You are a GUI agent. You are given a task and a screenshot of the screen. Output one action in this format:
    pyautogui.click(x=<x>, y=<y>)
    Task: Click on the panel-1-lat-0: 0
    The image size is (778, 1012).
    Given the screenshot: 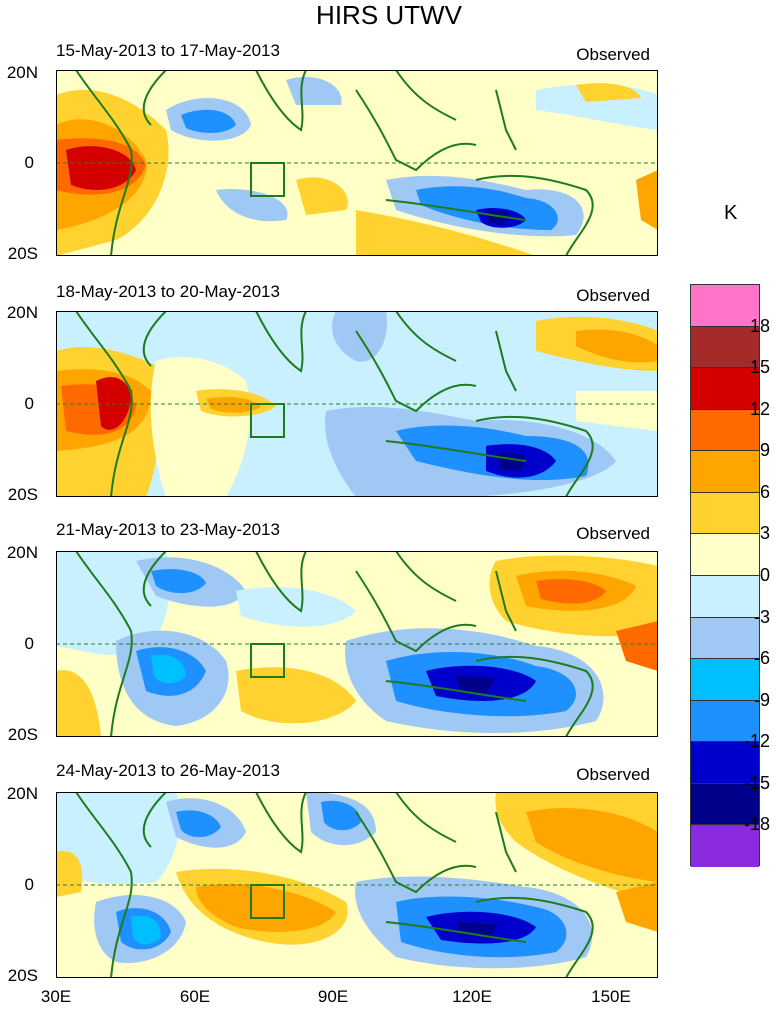 What is the action you would take?
    pyautogui.click(x=29, y=162)
    